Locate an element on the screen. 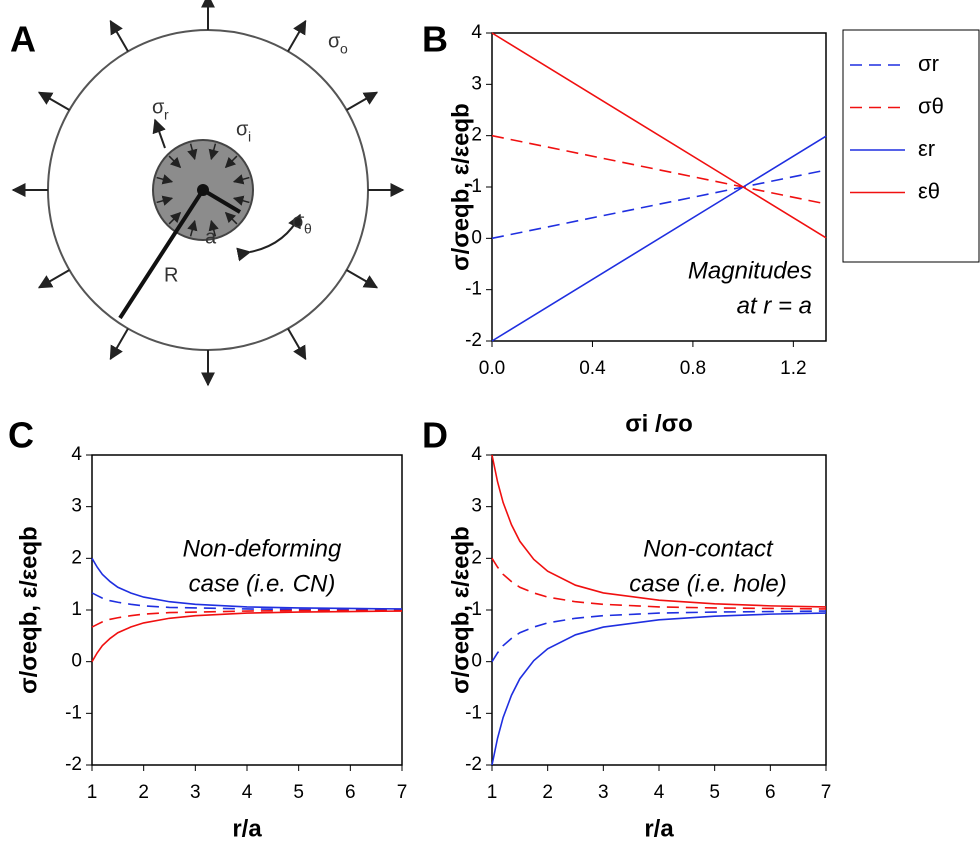 The width and height of the screenshot is (980, 854). arrow is located at coordinates (159, 133).